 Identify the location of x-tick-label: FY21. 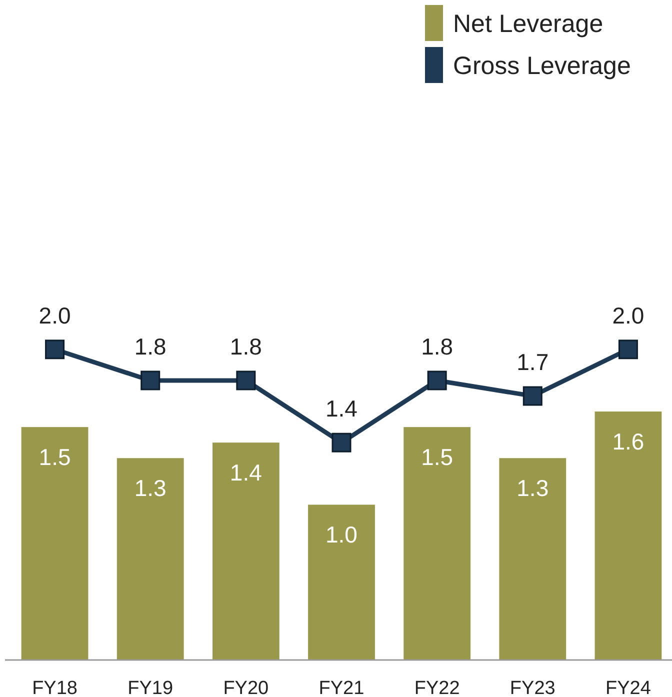
(341, 687).